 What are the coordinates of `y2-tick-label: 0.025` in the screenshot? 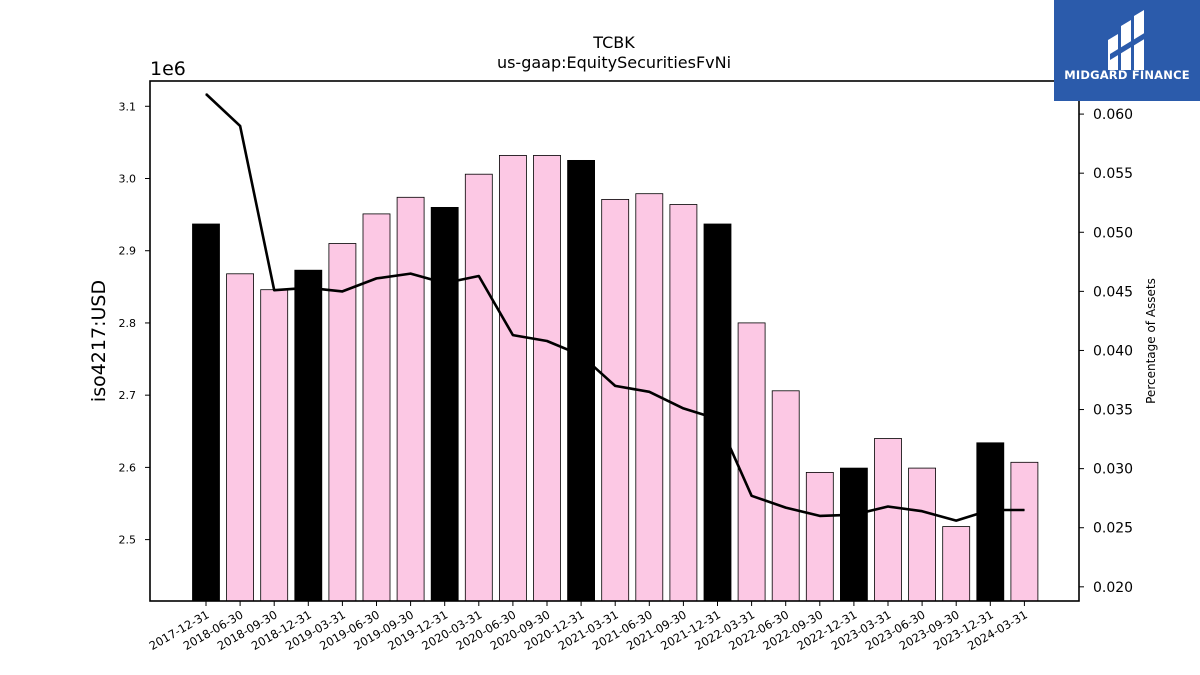 It's located at (1113, 529).